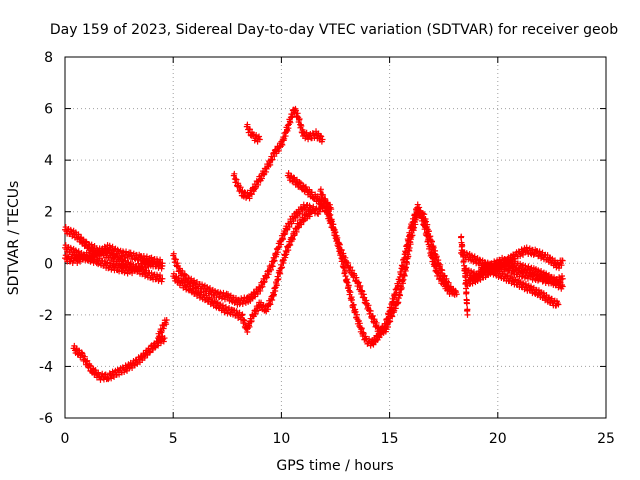  Describe the element at coordinates (162, 329) in the screenshot. I see `series-track-e` at that location.